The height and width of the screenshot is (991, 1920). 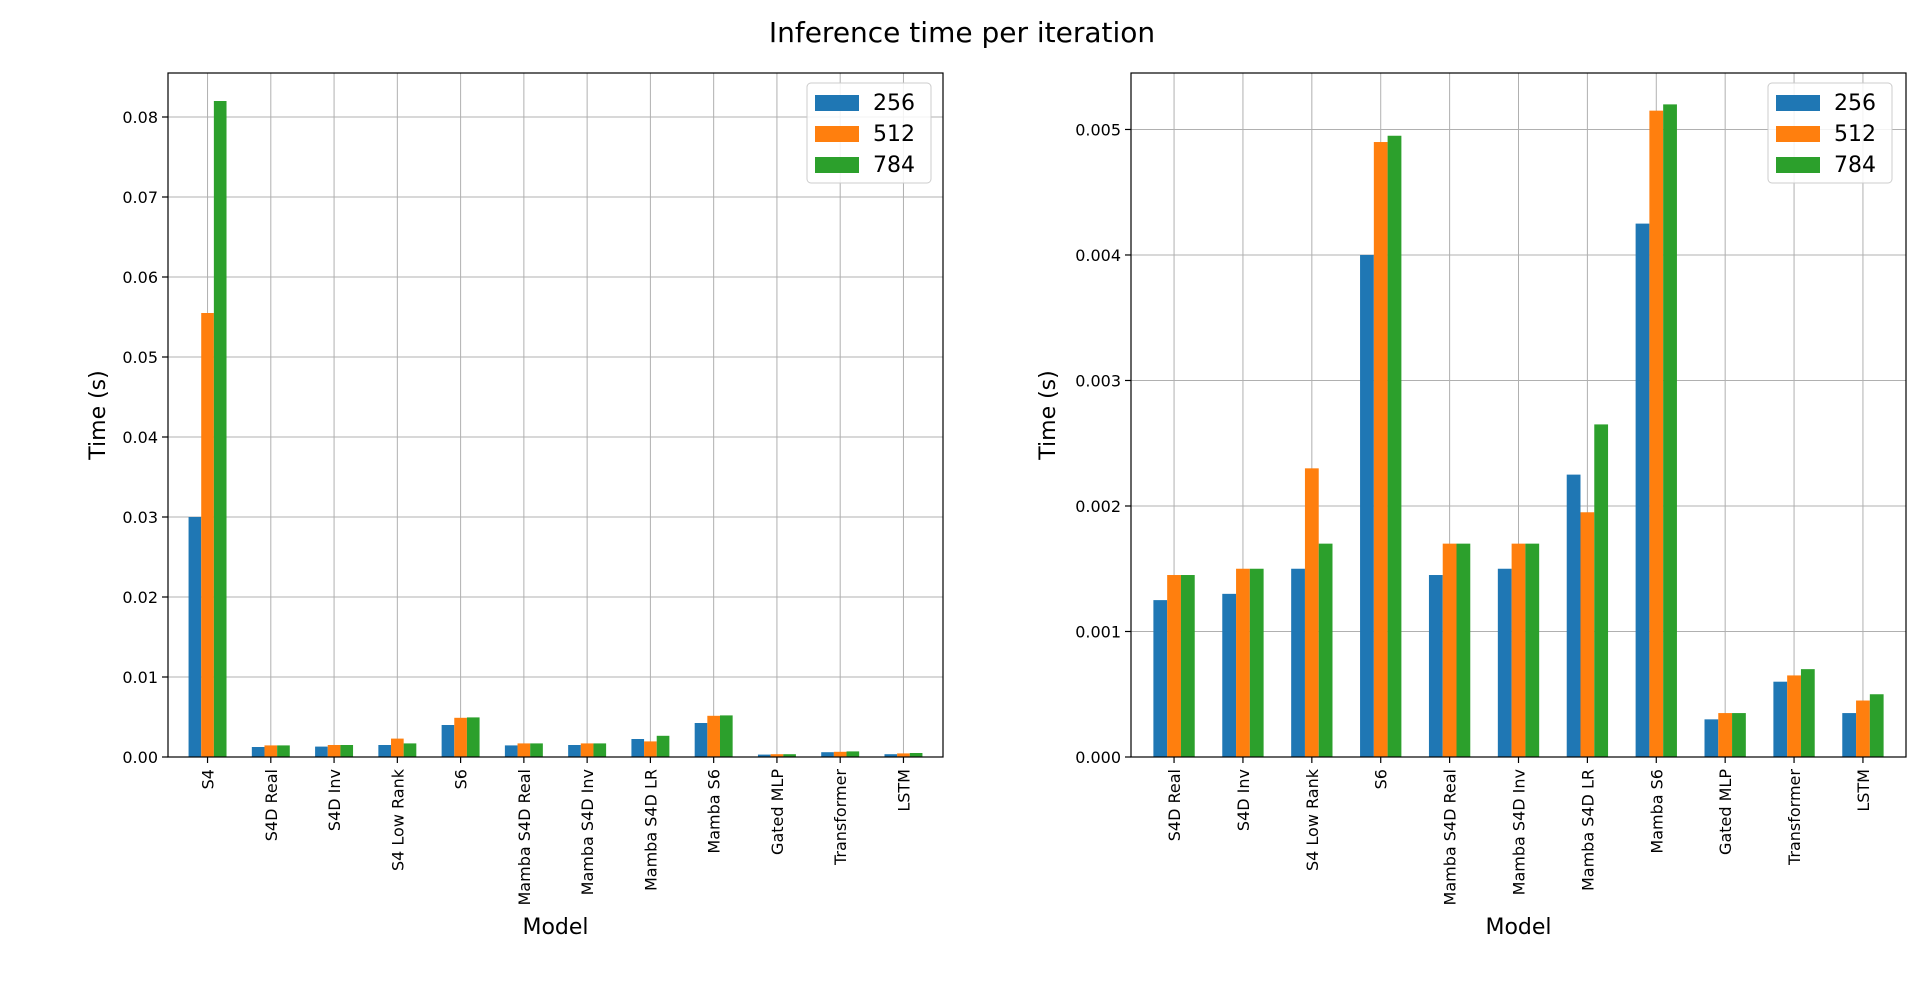 I want to click on bar-784-s4, so click(x=220, y=429).